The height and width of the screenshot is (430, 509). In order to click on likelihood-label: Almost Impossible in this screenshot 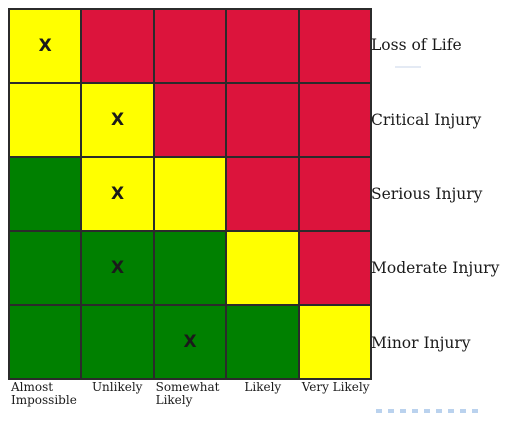, I will do `click(44, 393)`.